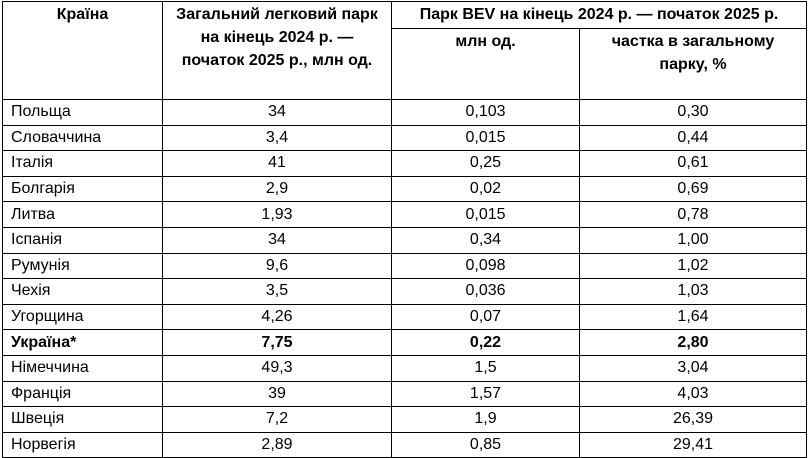  What do you see at coordinates (693, 163) in the screenshot?
I see `bev-share-cell: 0,61` at bounding box center [693, 163].